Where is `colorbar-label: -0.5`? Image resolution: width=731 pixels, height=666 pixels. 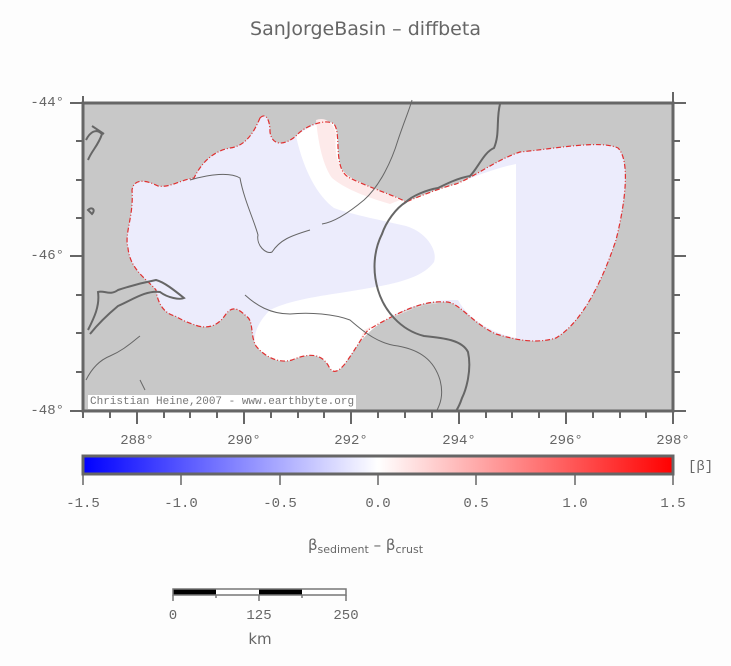
colorbar-label: -0.5 is located at coordinates (280, 504).